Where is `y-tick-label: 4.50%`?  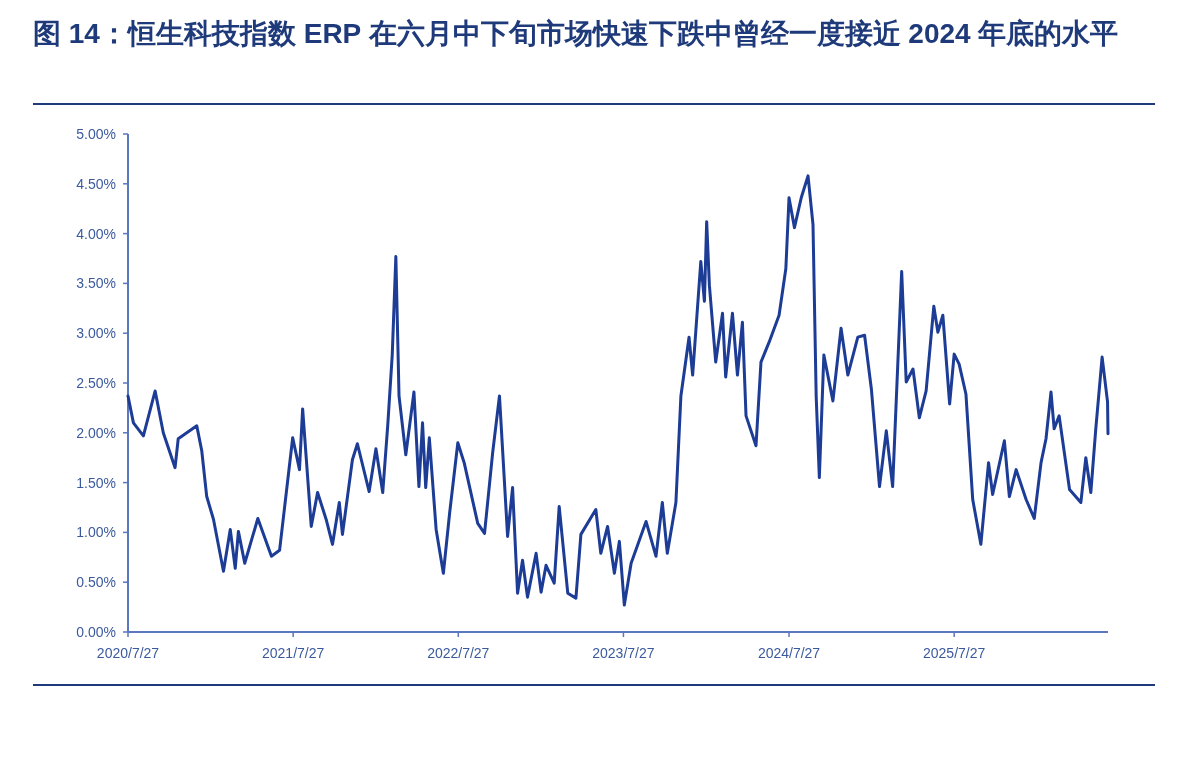 y-tick-label: 4.50% is located at coordinates (96, 183).